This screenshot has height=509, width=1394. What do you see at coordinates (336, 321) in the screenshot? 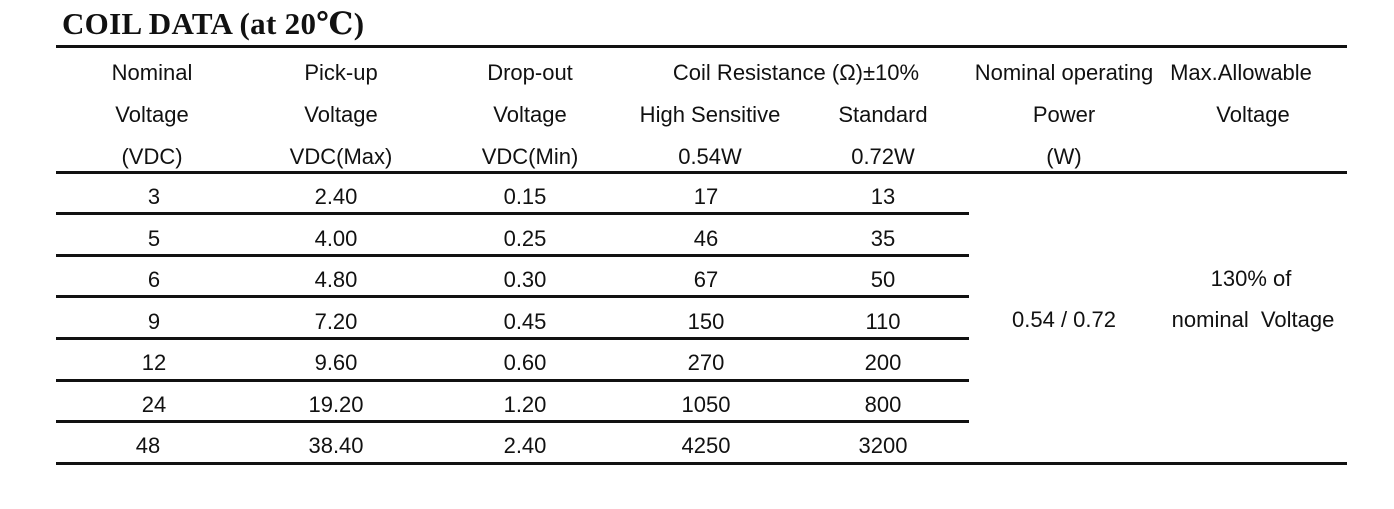
I see `cell-pickup: 7.20` at bounding box center [336, 321].